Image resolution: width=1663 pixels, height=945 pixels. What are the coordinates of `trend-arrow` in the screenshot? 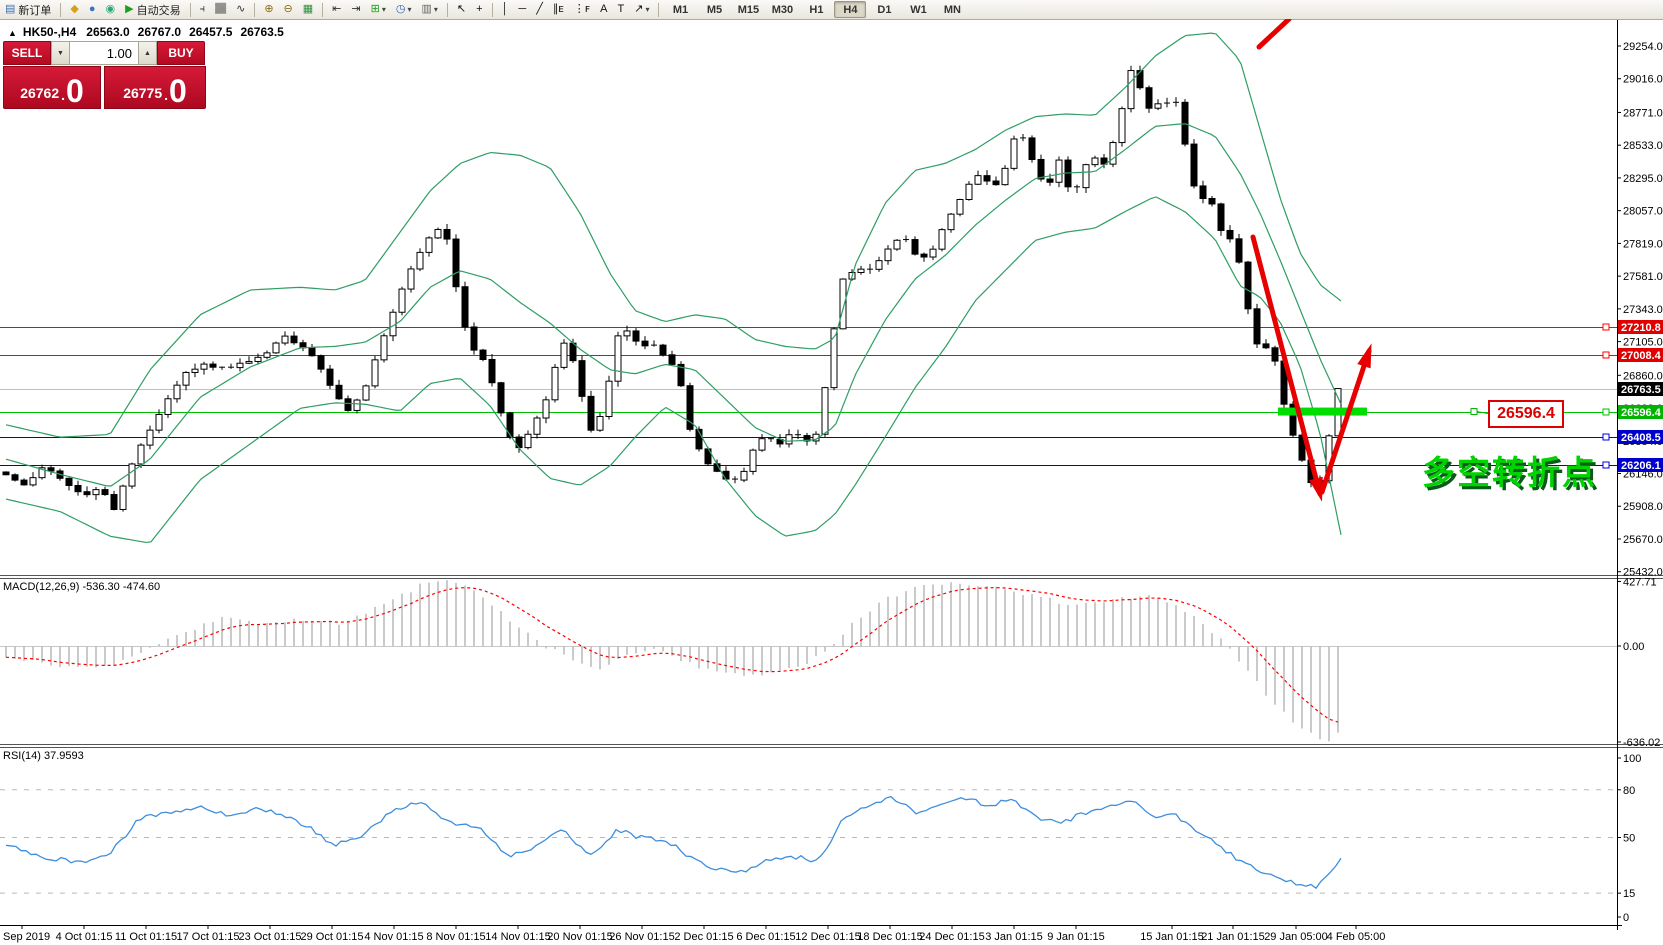 It's located at (1345, 421).